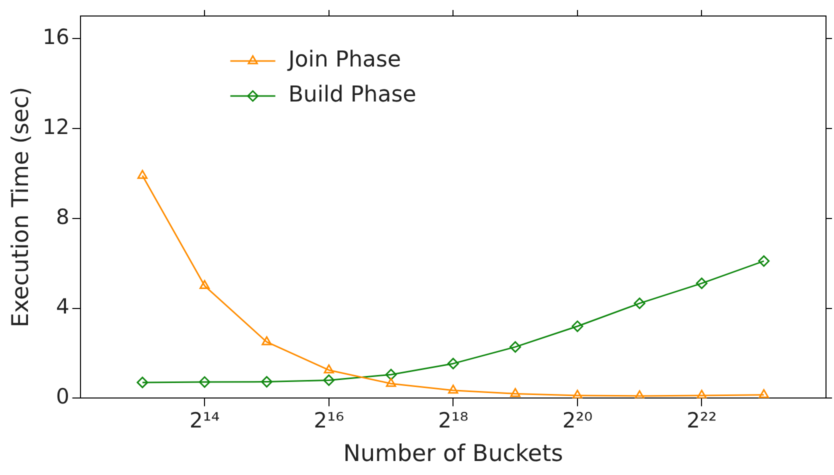  What do you see at coordinates (453, 420) in the screenshot?
I see `x-tick-label: 2¹⁸` at bounding box center [453, 420].